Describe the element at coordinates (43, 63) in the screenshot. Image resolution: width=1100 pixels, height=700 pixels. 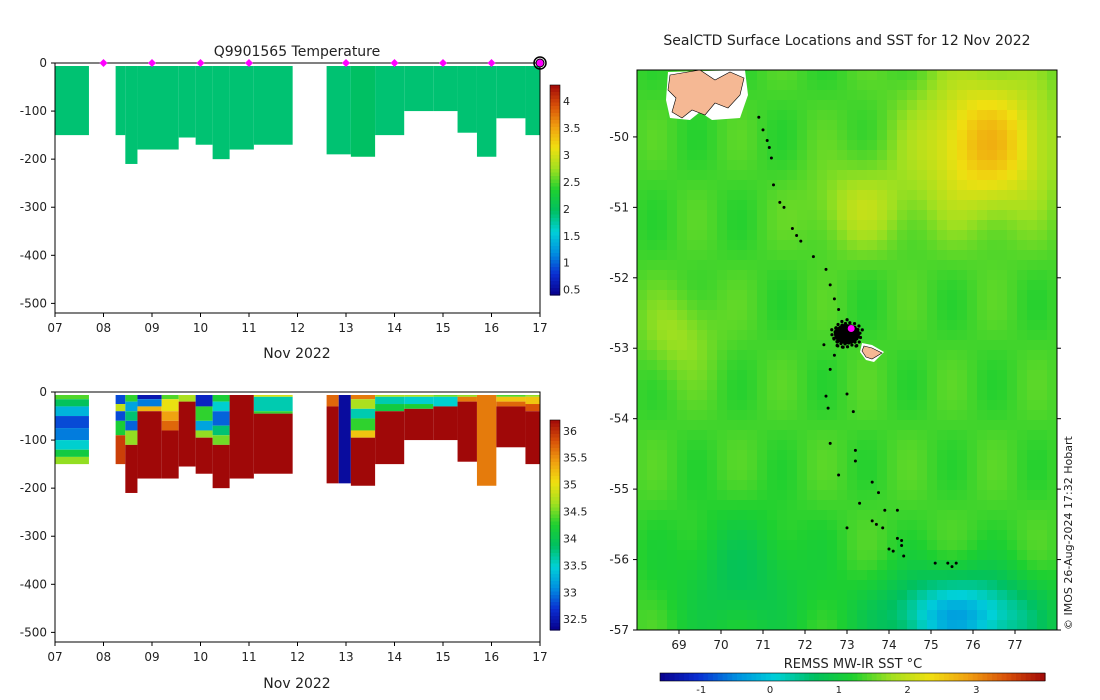
I see `y-tick-label: 0` at that location.